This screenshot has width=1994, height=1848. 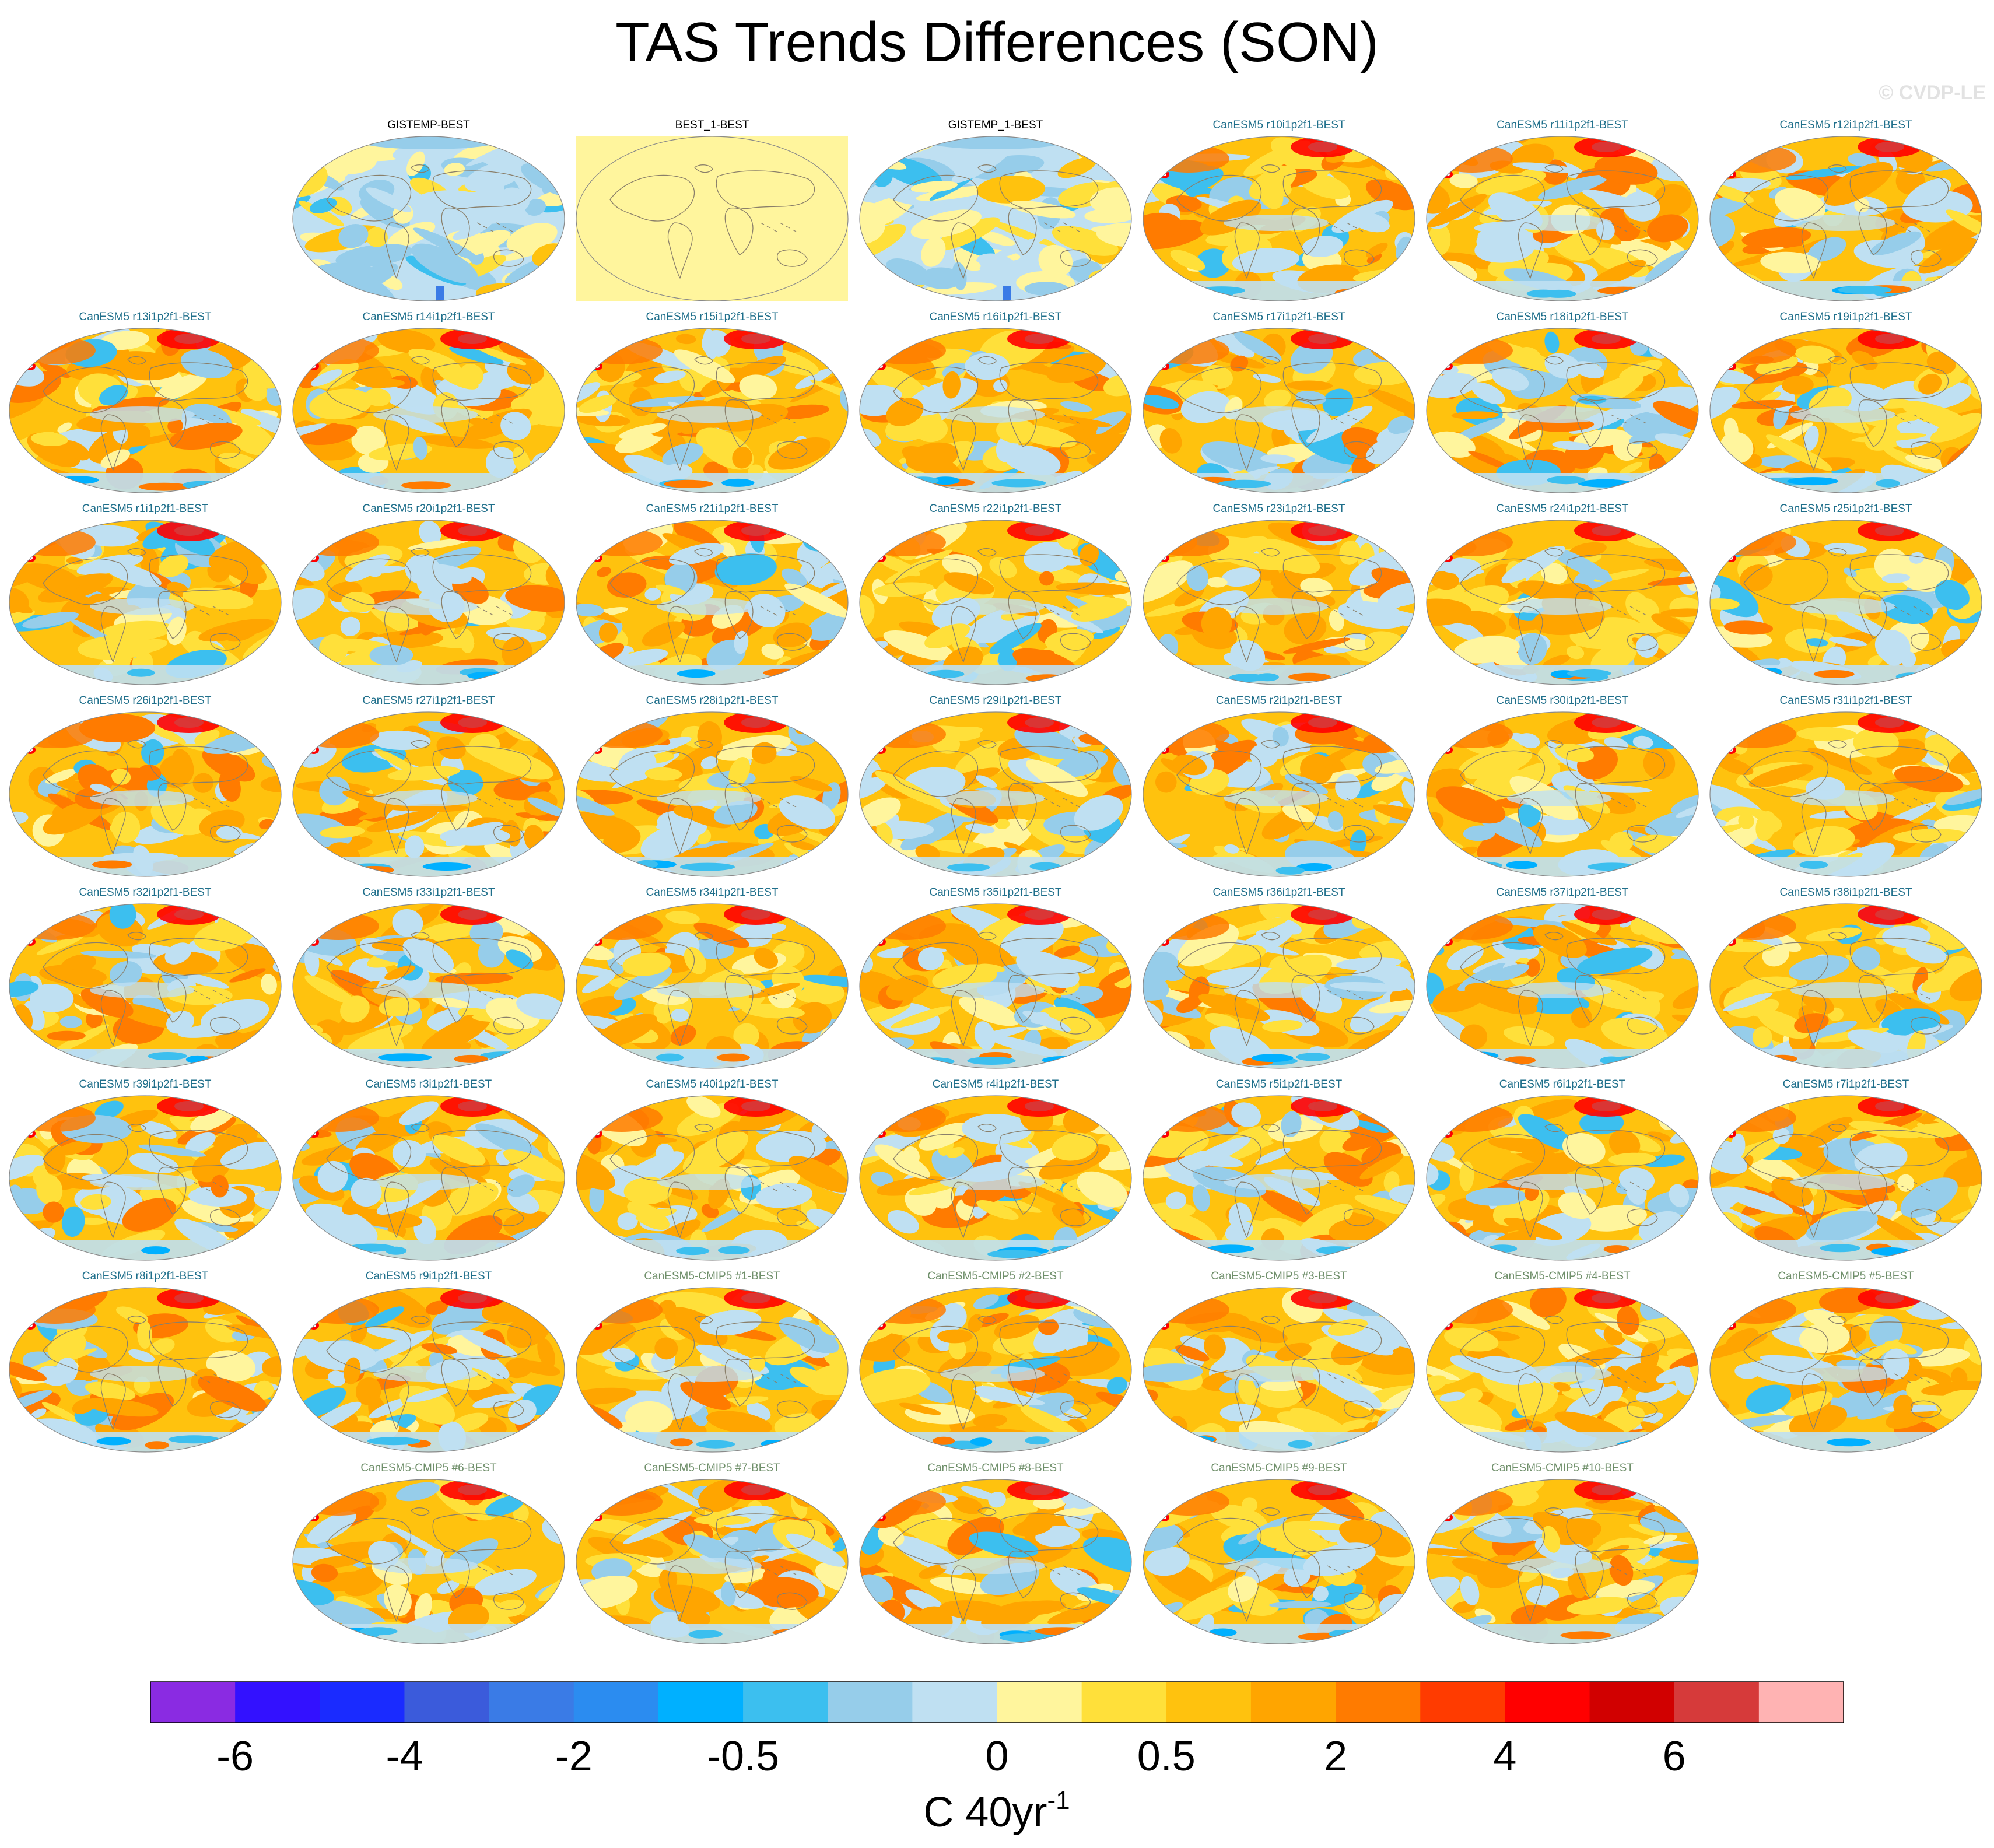 I want to click on panel-title: CanESM5 r21i1p2f1-BEST, so click(x=712, y=509).